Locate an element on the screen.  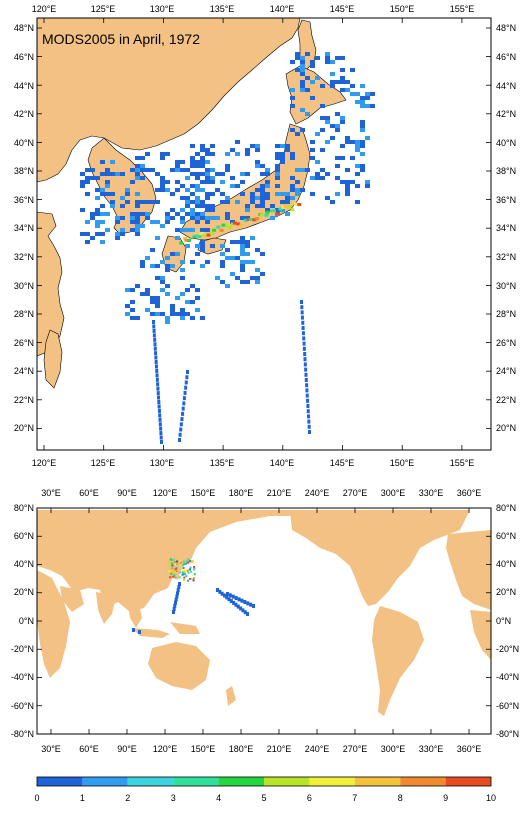
g-lon-150-bottom: 150°E is located at coordinates (203, 749).